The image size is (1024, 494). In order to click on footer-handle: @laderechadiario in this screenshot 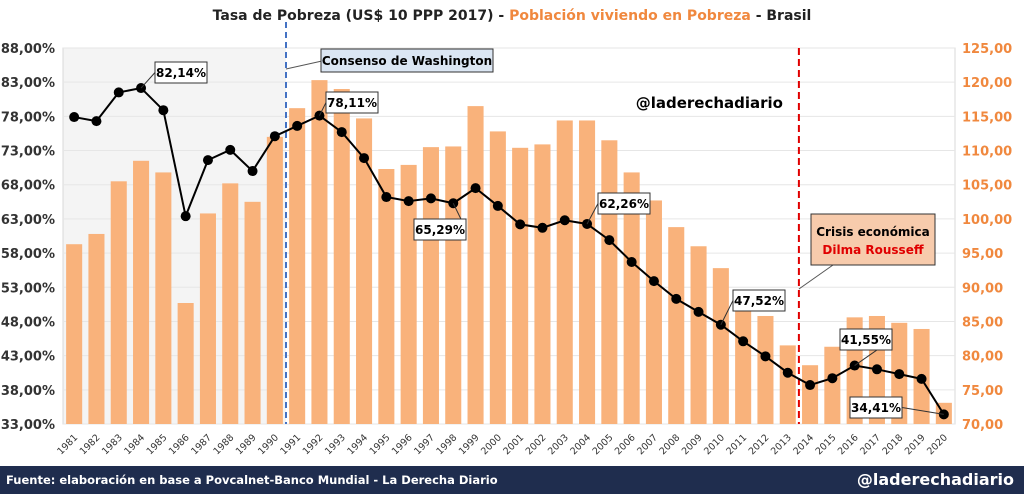, I will do `click(935, 479)`.